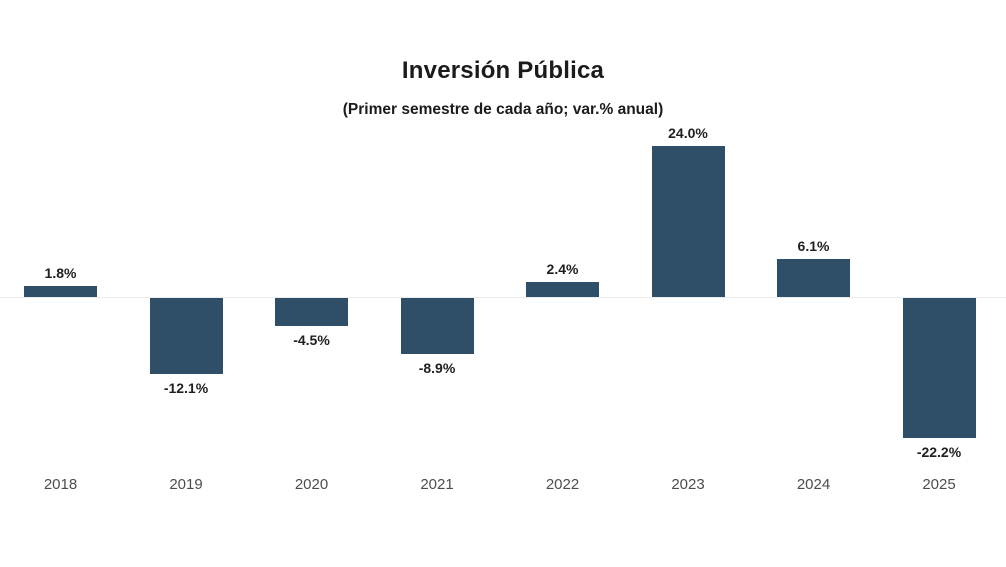  What do you see at coordinates (688, 133) in the screenshot?
I see `value-label-2023: 24.0%` at bounding box center [688, 133].